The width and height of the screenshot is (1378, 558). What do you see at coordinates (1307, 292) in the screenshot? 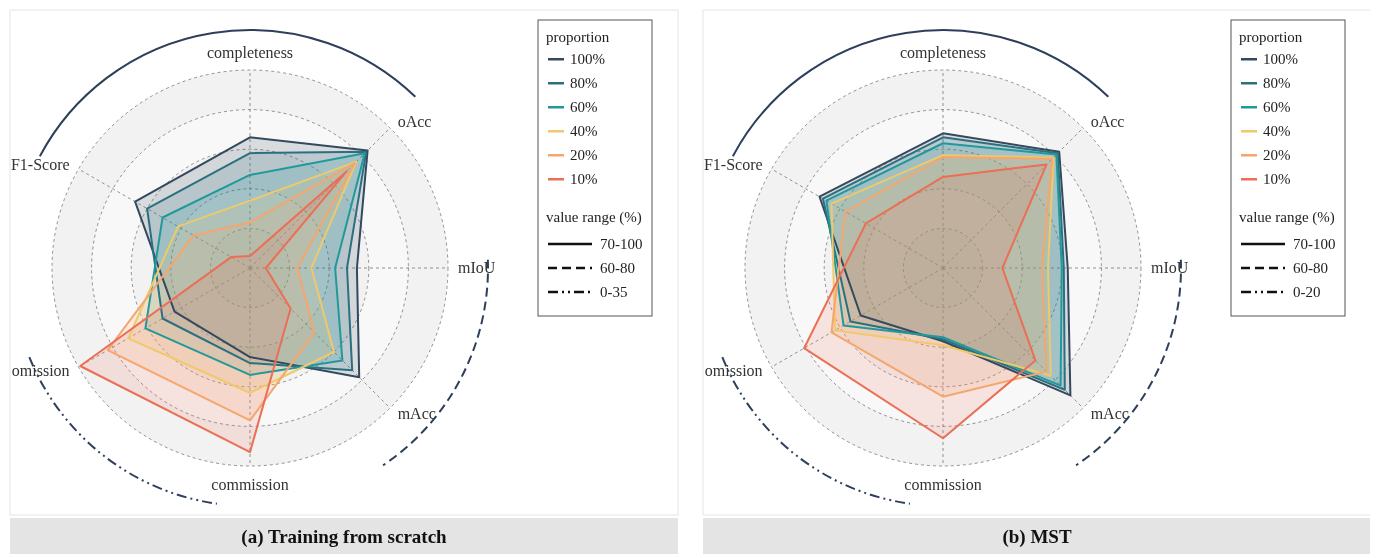
I see `text: 0-20` at bounding box center [1307, 292].